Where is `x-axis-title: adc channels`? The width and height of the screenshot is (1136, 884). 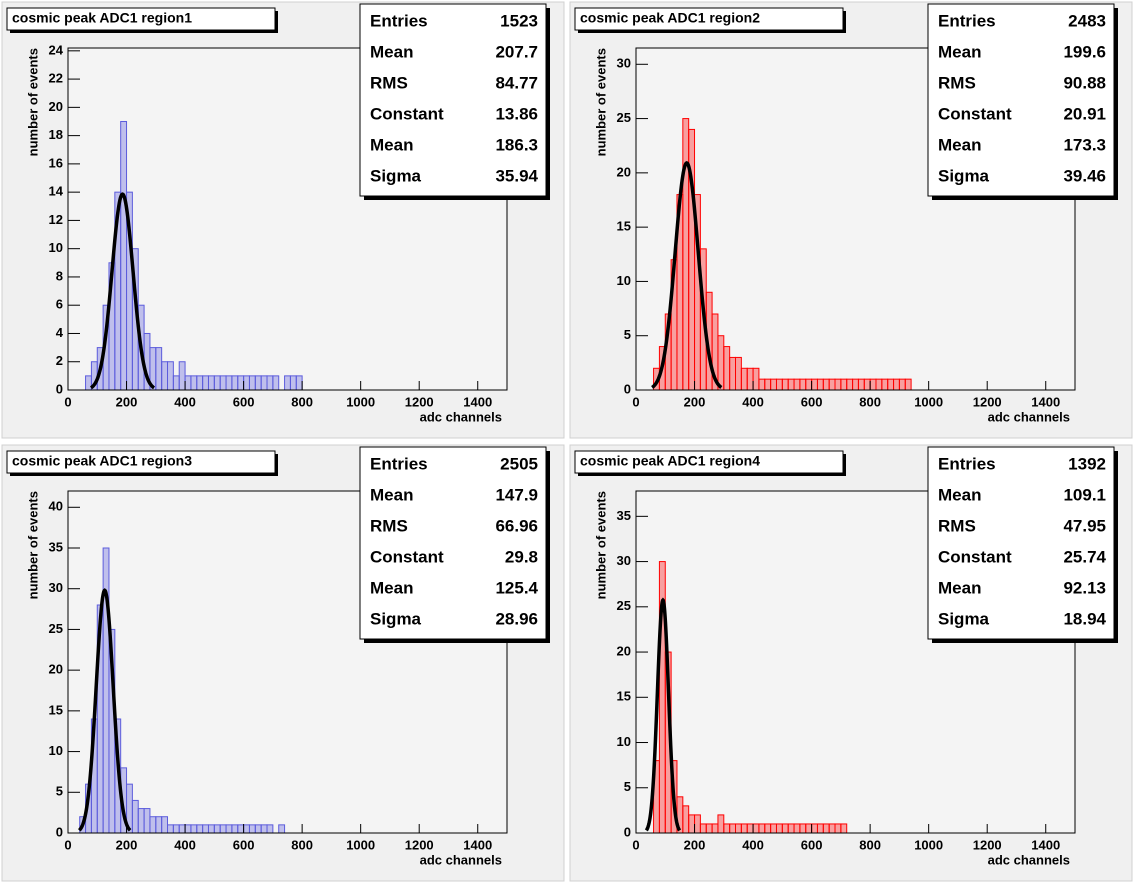 x-axis-title: adc channels is located at coordinates (461, 859).